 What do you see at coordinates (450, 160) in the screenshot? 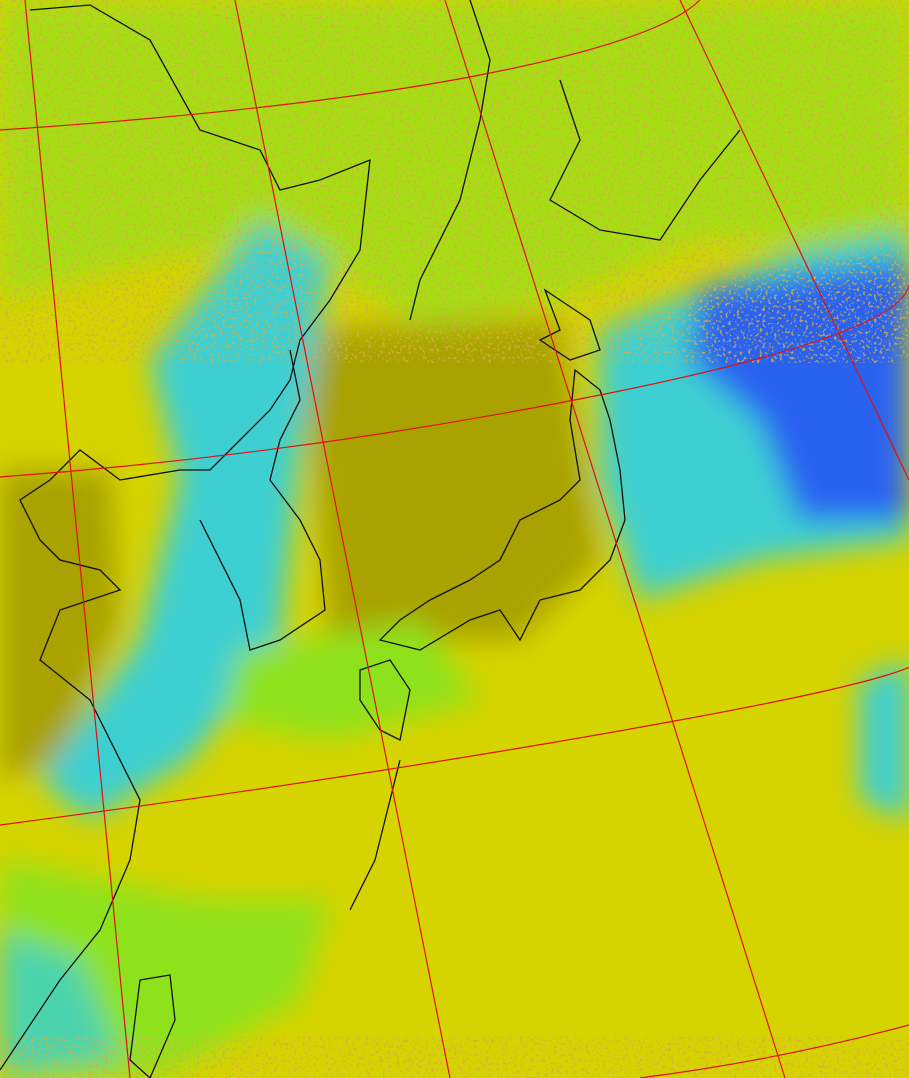
I see `coastline-sakhalin` at bounding box center [450, 160].